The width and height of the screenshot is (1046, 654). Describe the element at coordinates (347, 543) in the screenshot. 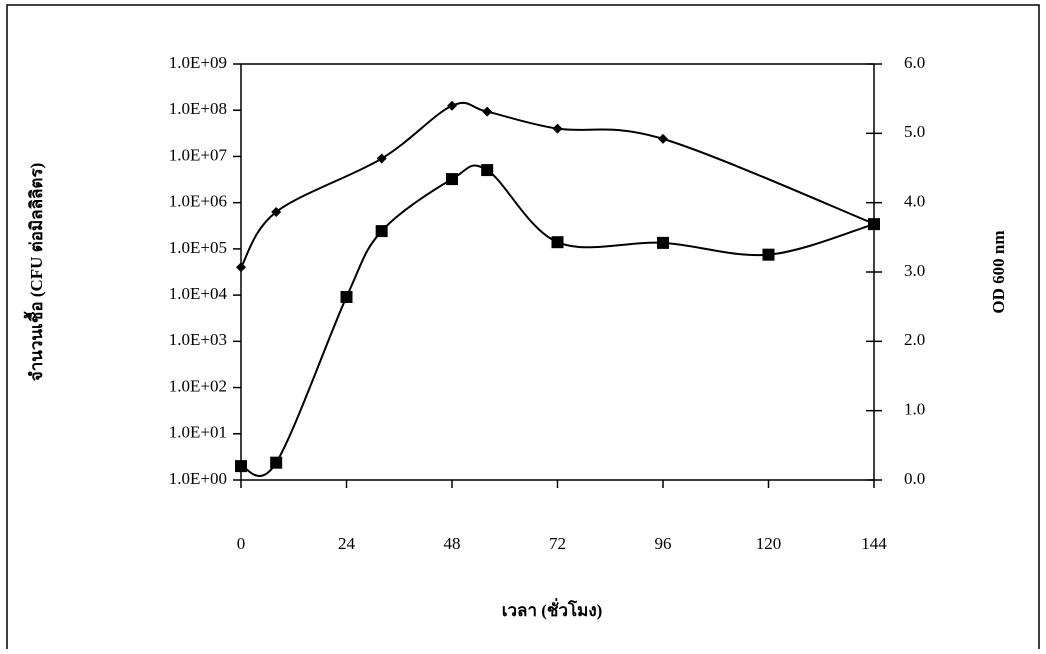

I see `x-tick-label: 24` at that location.